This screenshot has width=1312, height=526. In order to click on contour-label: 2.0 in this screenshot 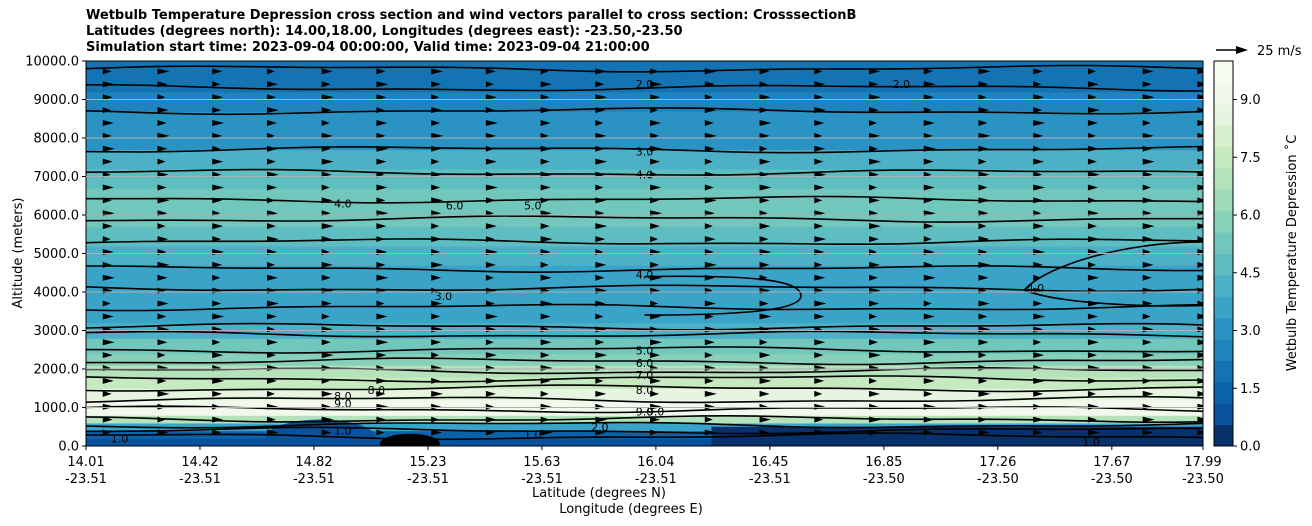, I will do `click(600, 427)`.